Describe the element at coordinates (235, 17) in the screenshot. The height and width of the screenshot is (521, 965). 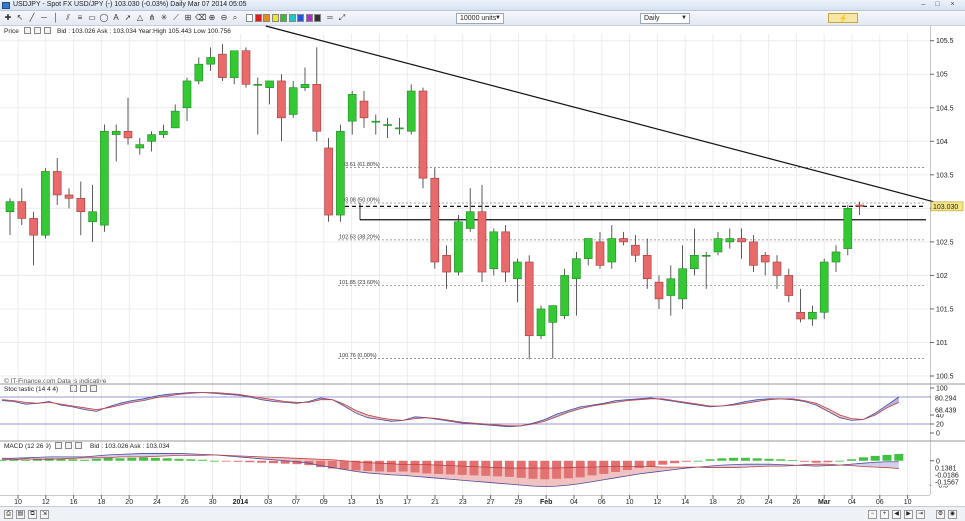
I see `search-icon: ⌕` at that location.